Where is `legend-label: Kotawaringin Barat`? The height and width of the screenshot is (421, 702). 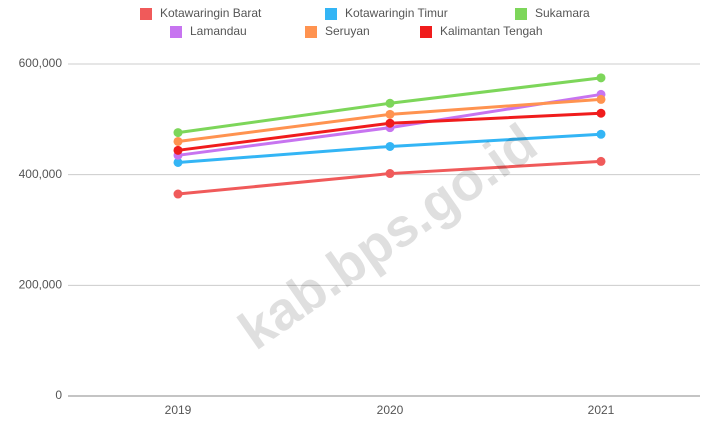 legend-label: Kotawaringin Barat is located at coordinates (211, 13).